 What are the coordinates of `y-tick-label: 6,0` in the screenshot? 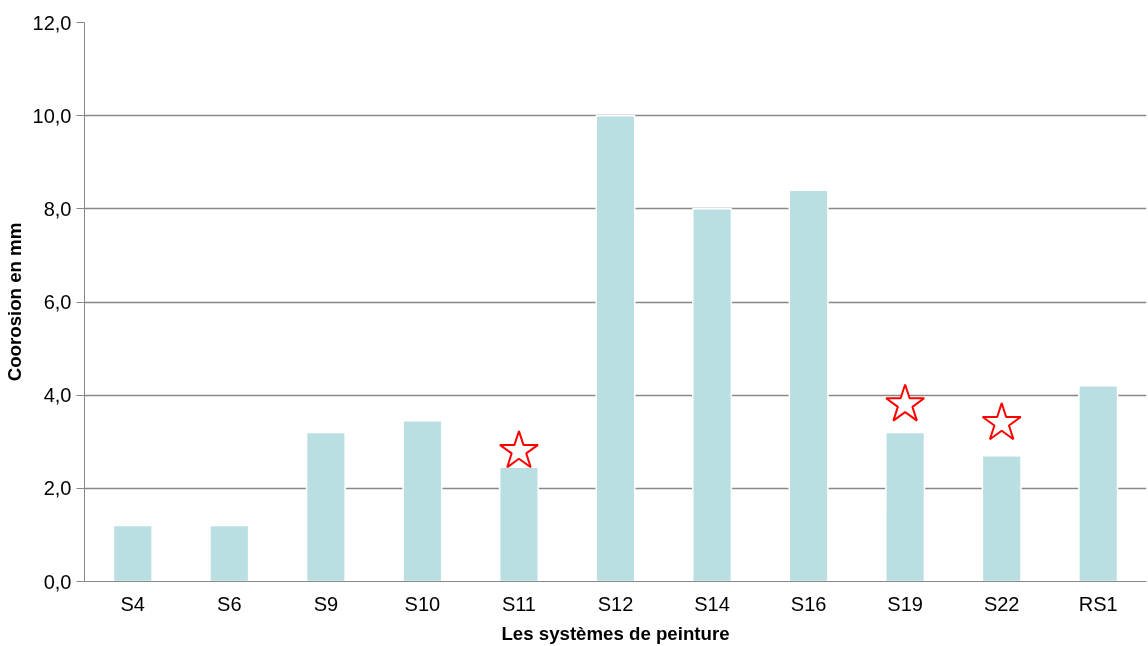 It's located at (57, 302).